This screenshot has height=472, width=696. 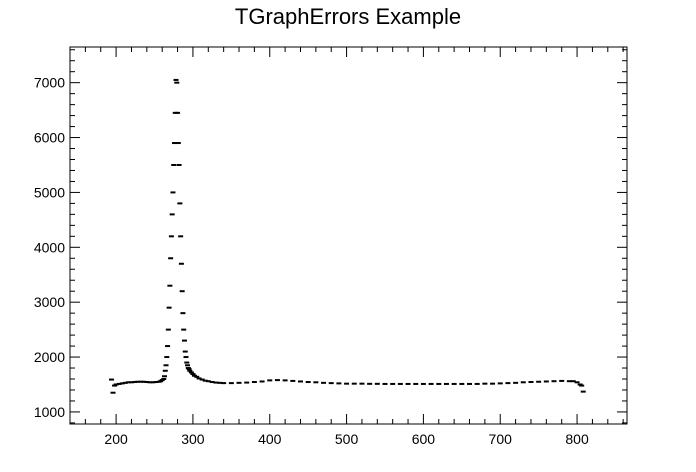 What do you see at coordinates (270, 439) in the screenshot?
I see `x-tick-label: 400` at bounding box center [270, 439].